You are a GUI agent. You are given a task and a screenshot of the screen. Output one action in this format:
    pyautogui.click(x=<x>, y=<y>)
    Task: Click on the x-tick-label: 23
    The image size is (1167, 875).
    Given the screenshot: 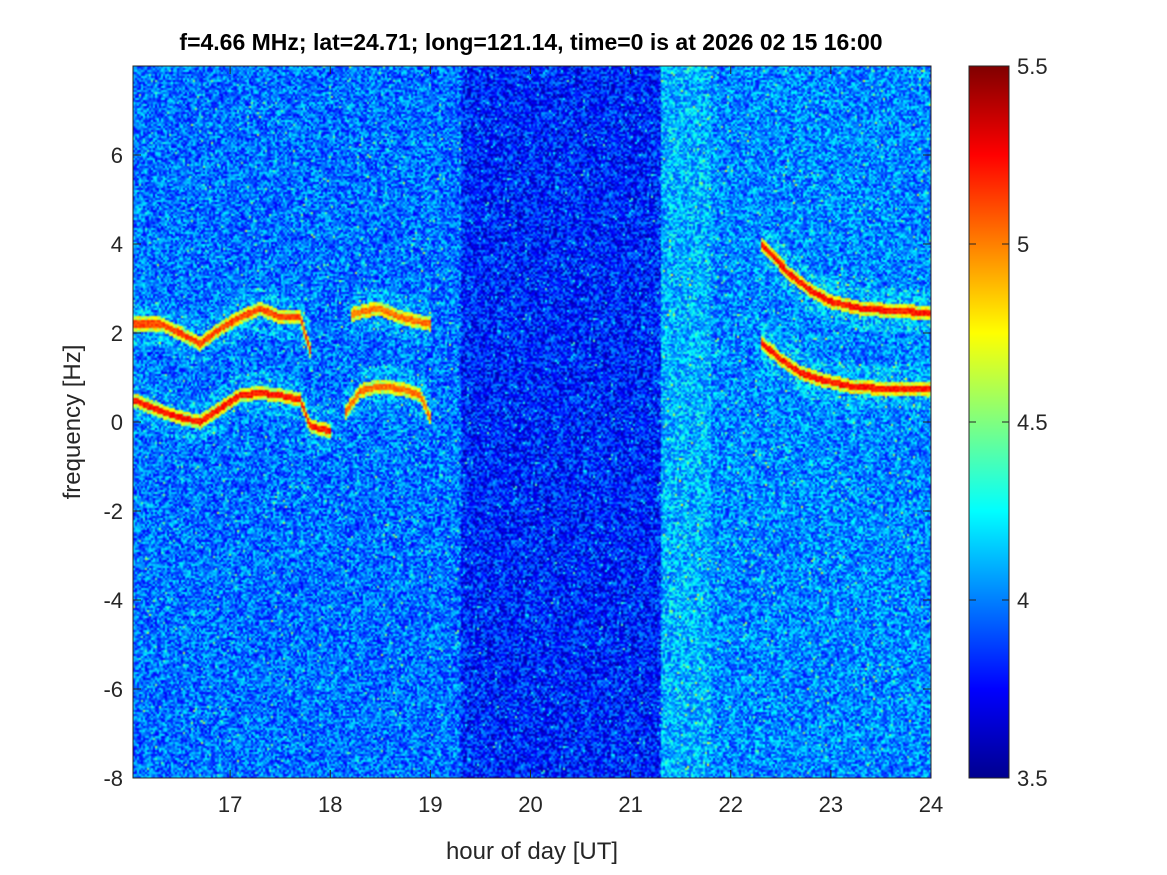 What is the action you would take?
    pyautogui.click(x=831, y=804)
    